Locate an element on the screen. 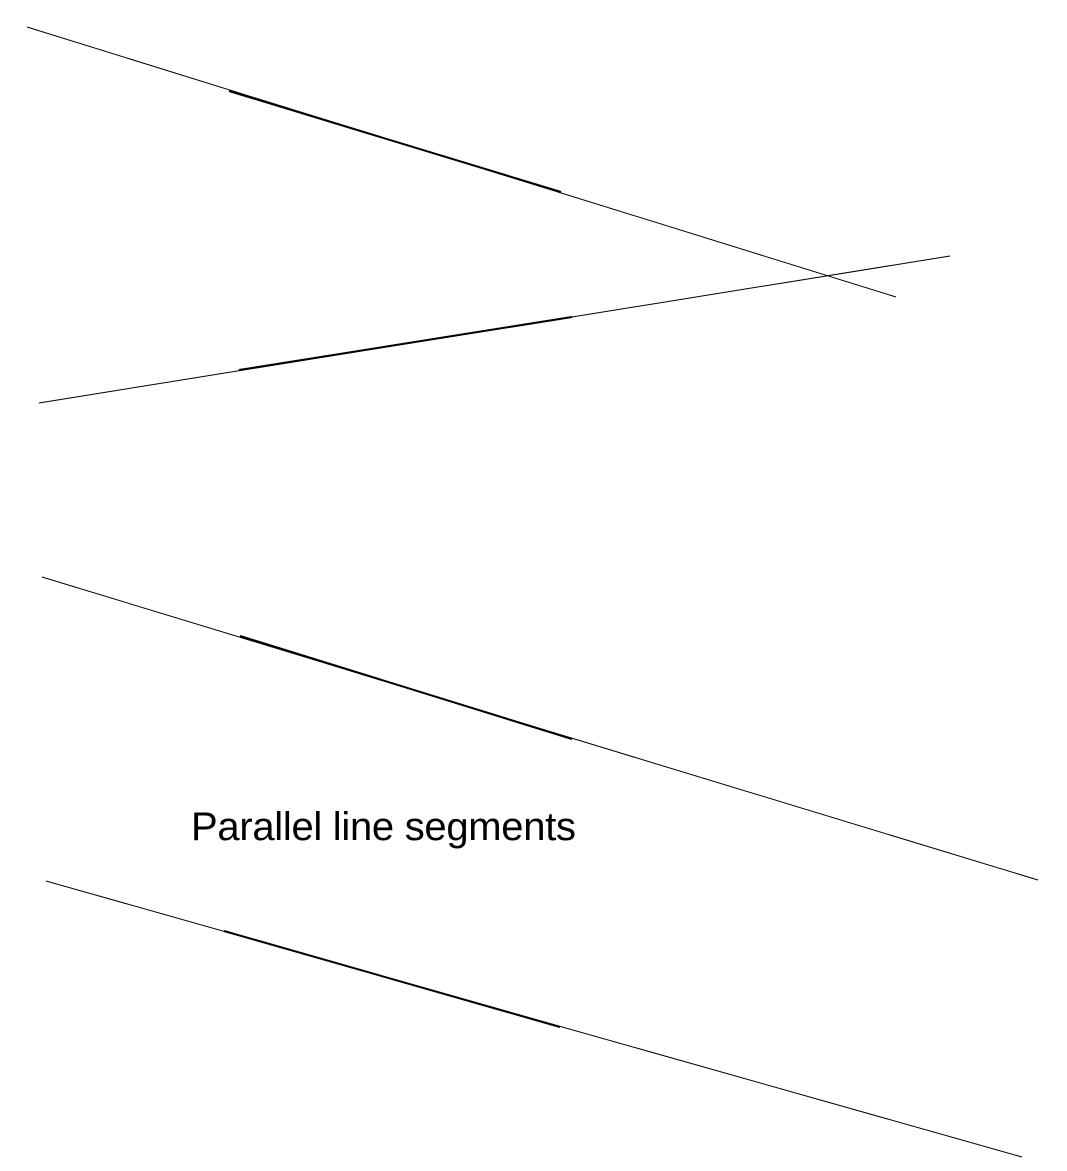 The height and width of the screenshot is (1171, 1067). diagram-caption: Parallel line segments is located at coordinates (383, 827).